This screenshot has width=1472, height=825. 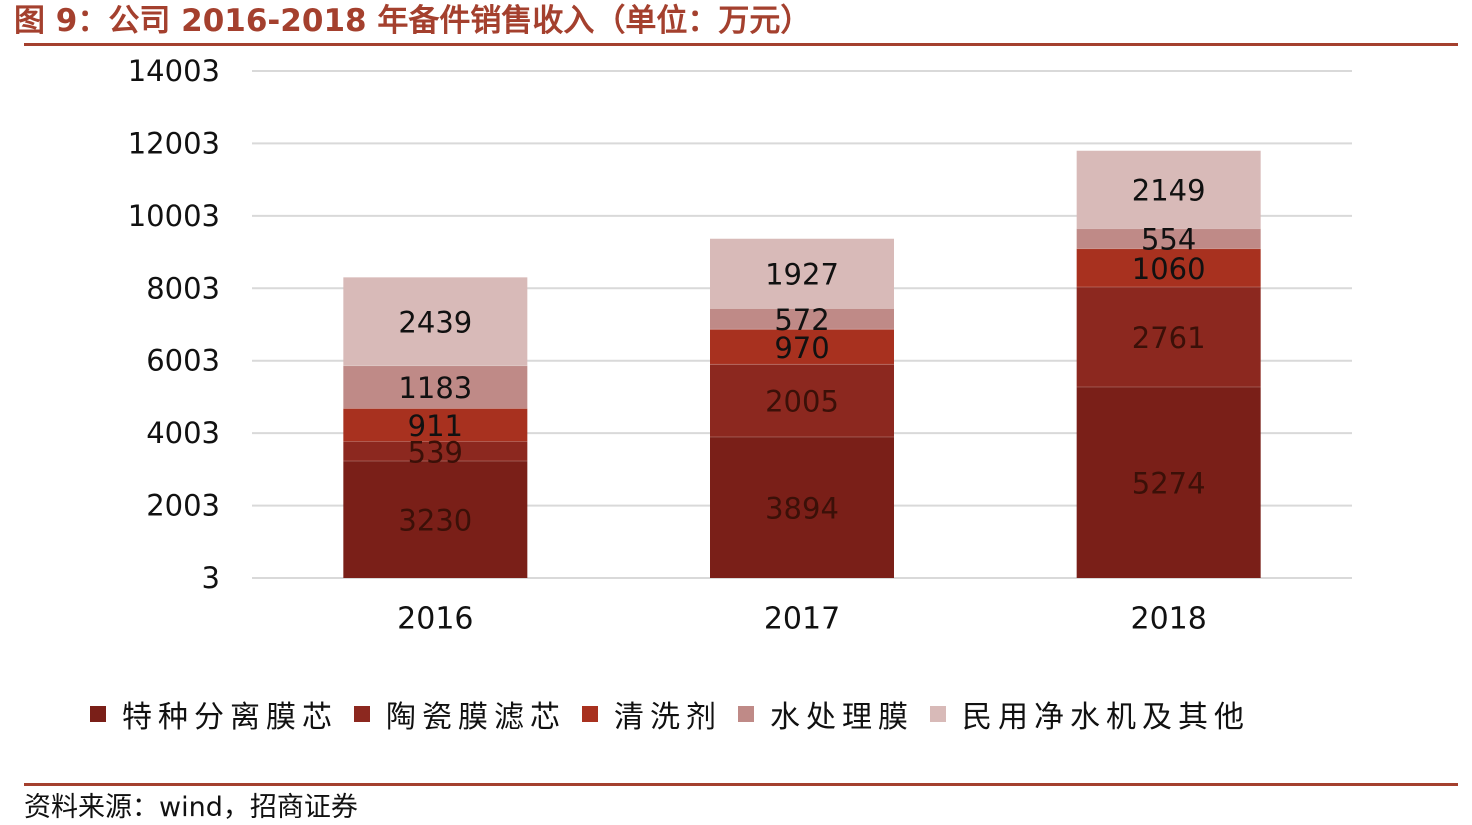 I want to click on x-tick-label: 2018, so click(x=1168, y=619).